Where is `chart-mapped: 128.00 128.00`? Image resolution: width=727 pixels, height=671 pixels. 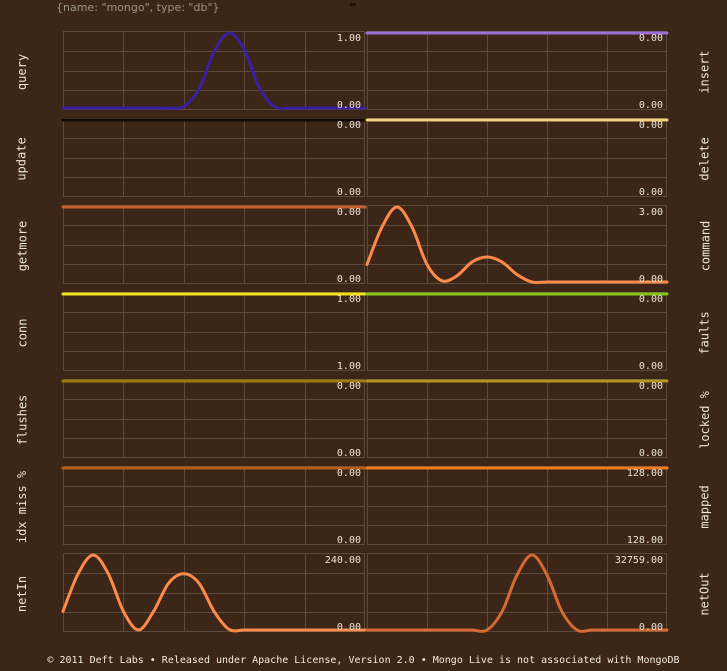 chart-mapped: 128.00 128.00 is located at coordinates (517, 506).